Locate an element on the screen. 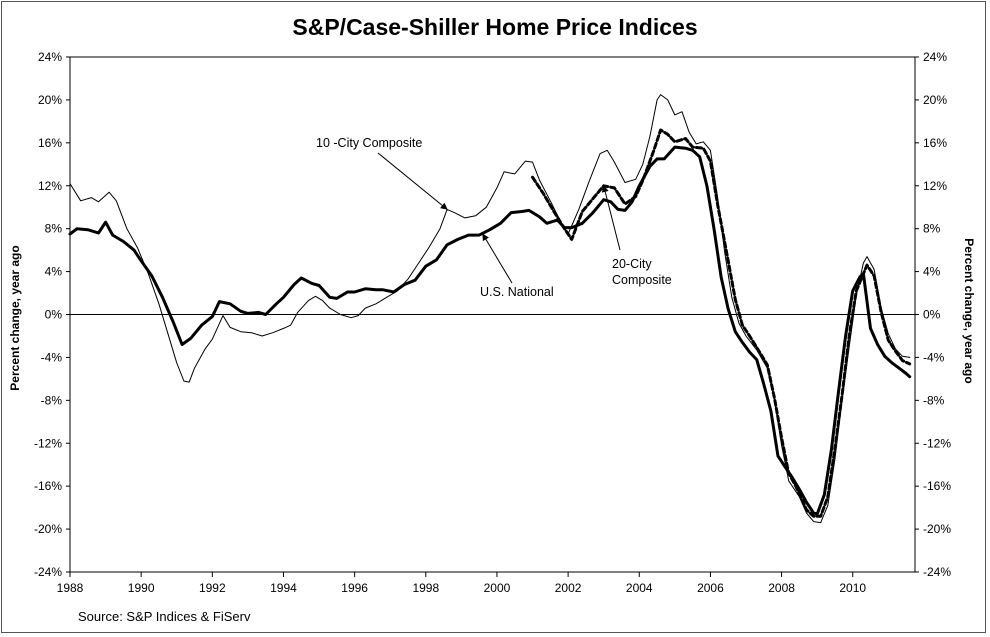 The image size is (990, 637). x-tick-label: 1996 is located at coordinates (354, 588).